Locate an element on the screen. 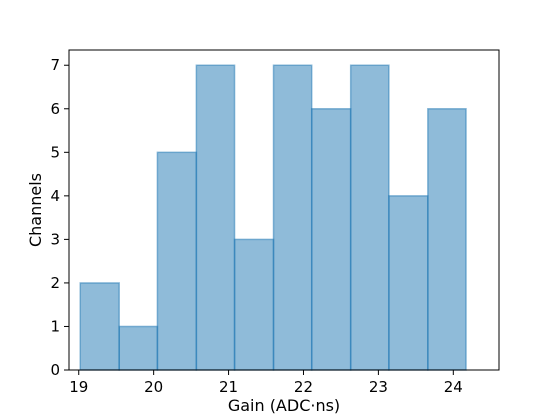 This screenshot has height=416, width=555. x-tick-label: 19 is located at coordinates (78, 387).